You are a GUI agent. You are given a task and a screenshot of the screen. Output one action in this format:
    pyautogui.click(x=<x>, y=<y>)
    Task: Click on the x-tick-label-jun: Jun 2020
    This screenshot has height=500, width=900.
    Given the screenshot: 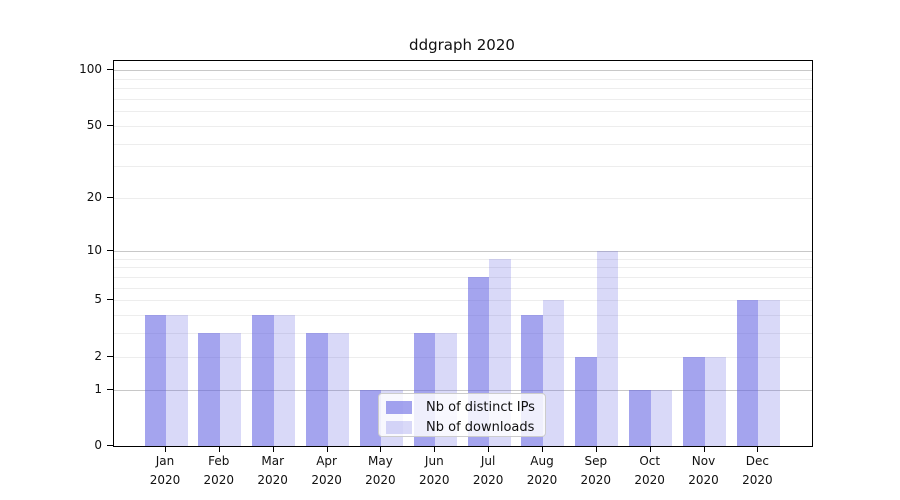 What is the action you would take?
    pyautogui.click(x=434, y=470)
    